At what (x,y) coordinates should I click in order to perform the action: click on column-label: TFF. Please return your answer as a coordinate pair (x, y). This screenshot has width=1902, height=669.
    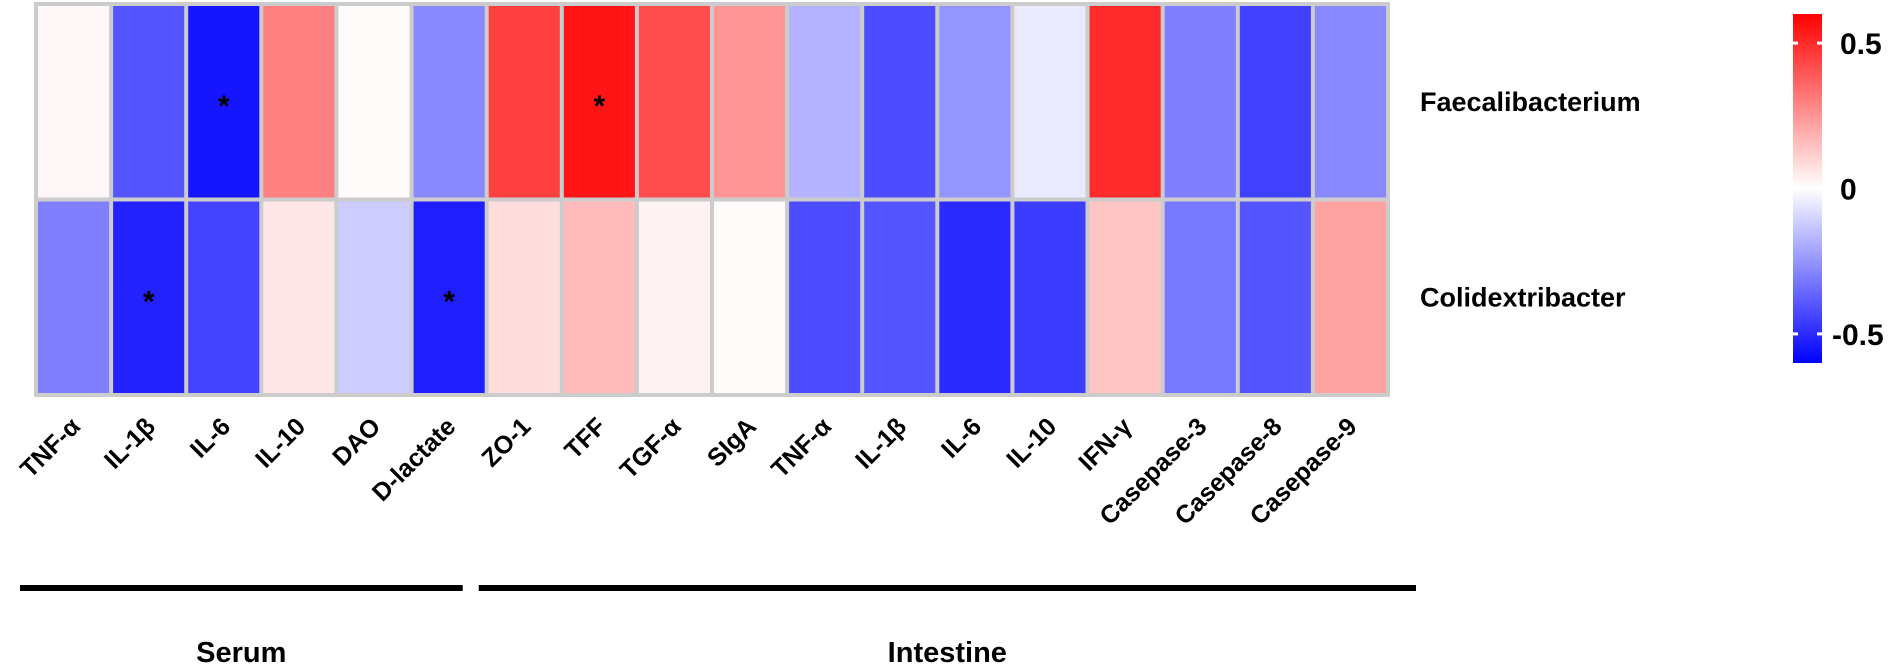
    Looking at the image, I should click on (585, 438).